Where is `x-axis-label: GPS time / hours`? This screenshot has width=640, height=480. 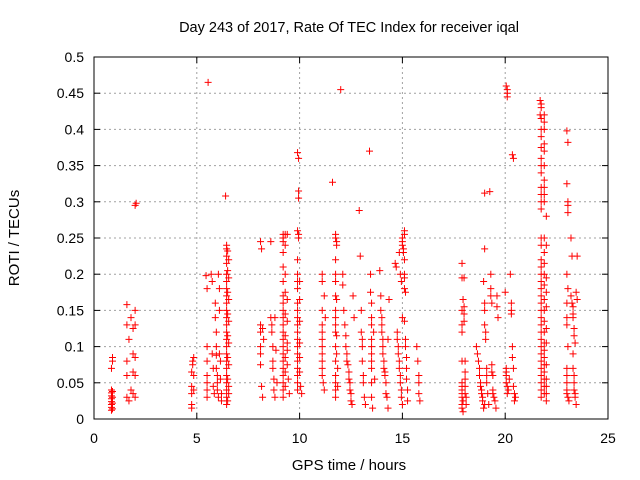
x-axis-label: GPS time / hours is located at coordinates (349, 465).